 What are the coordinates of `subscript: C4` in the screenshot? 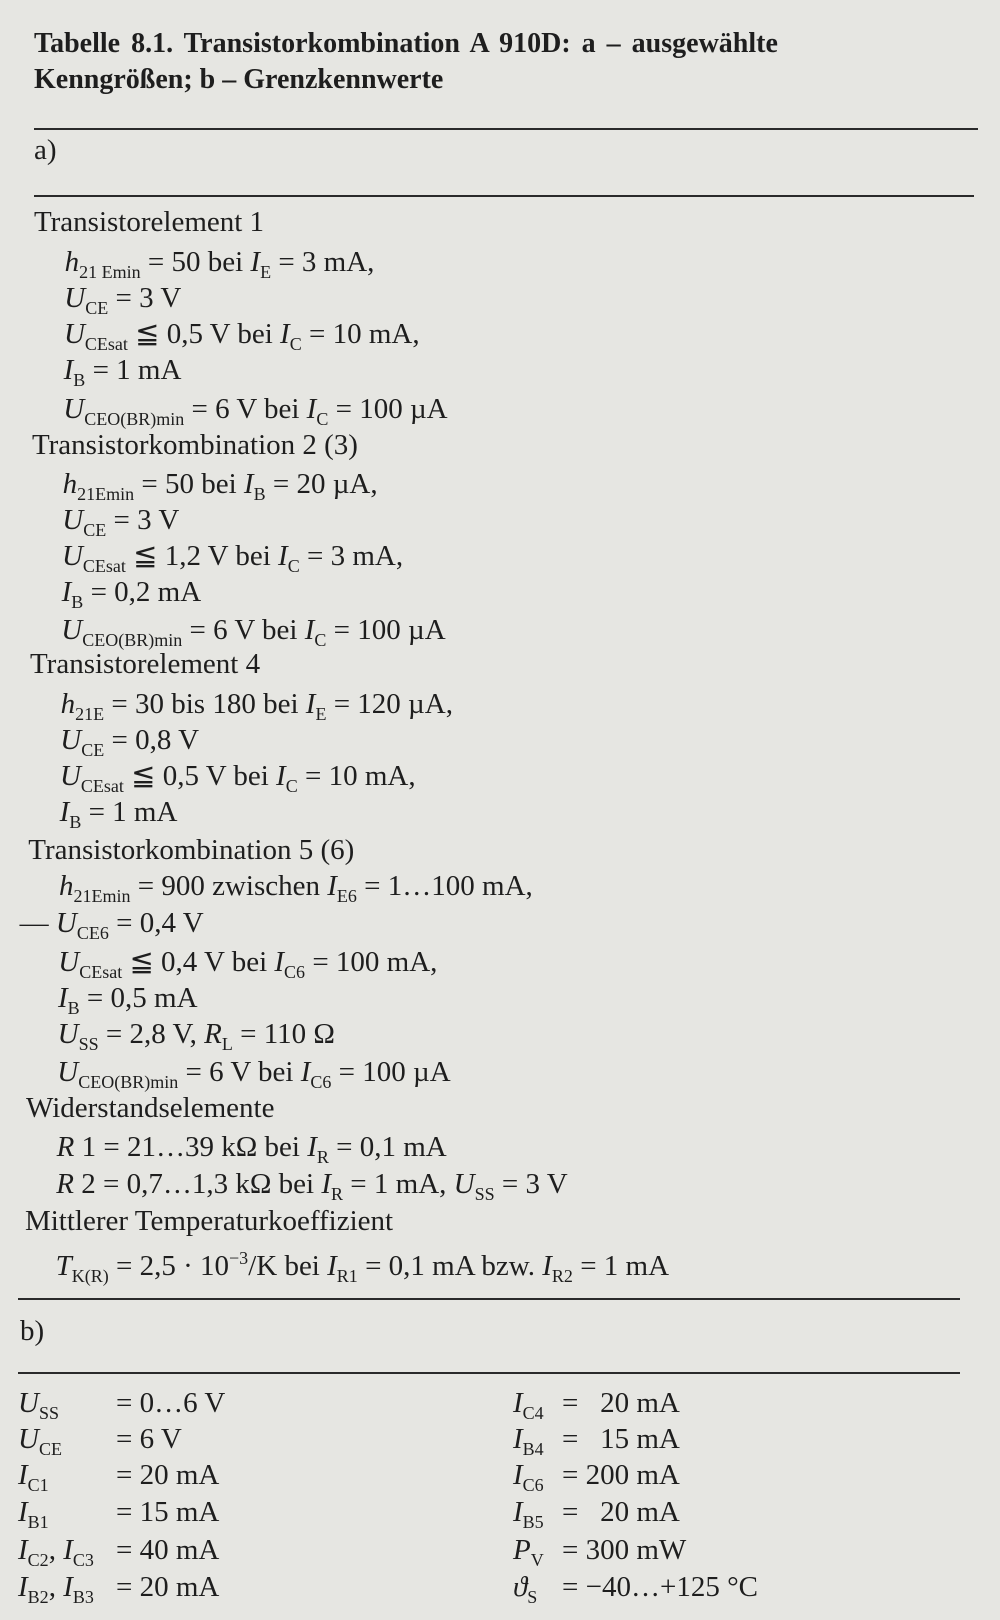 It's located at (533, 1412).